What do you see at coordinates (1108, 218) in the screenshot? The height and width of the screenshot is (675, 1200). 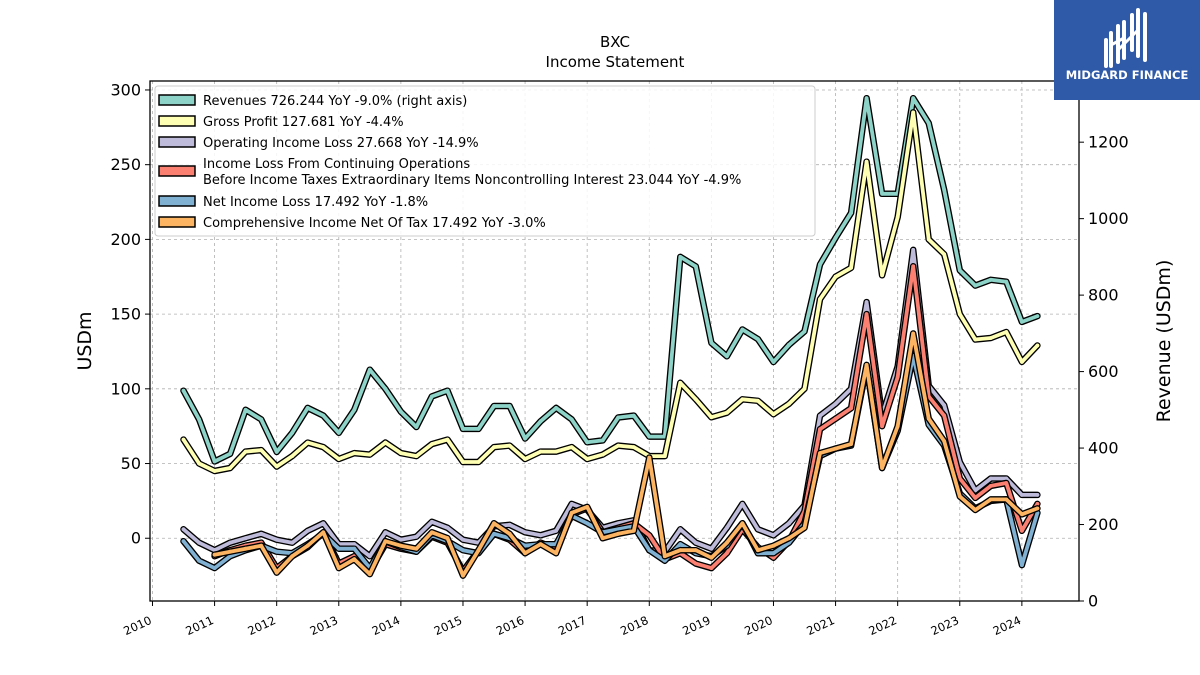 I see `y2-tick-label: 1000` at bounding box center [1108, 218].